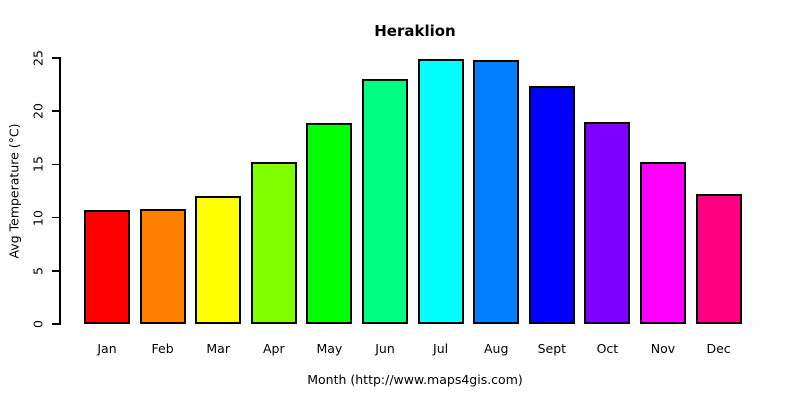 Image resolution: width=800 pixels, height=400 pixels. I want to click on y-tick-label-25: 25, so click(38, 58).